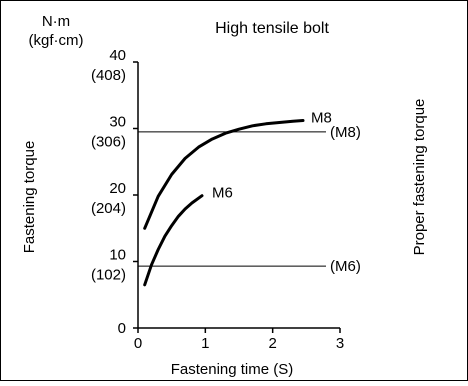 The image size is (468, 386). What do you see at coordinates (138, 343) in the screenshot?
I see `x-tick-label: 0` at bounding box center [138, 343].